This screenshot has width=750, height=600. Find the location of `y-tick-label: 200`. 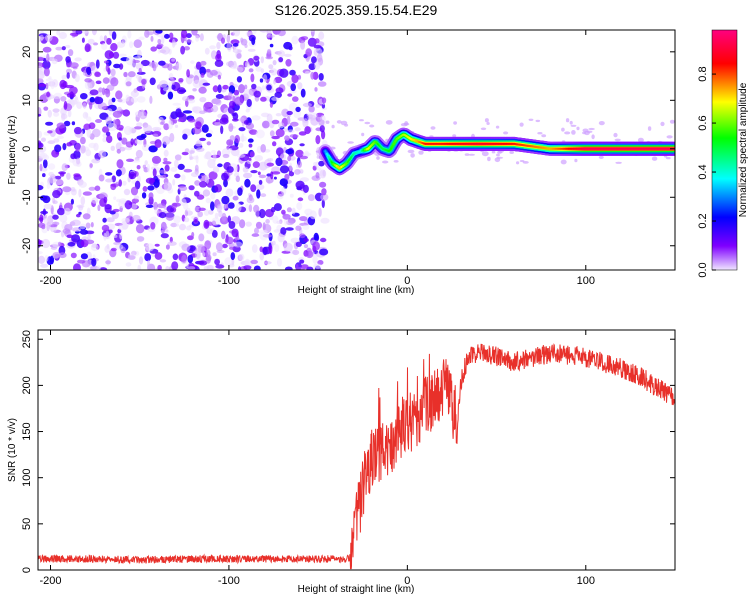

y-tick-label: 200 is located at coordinates (27, 385).